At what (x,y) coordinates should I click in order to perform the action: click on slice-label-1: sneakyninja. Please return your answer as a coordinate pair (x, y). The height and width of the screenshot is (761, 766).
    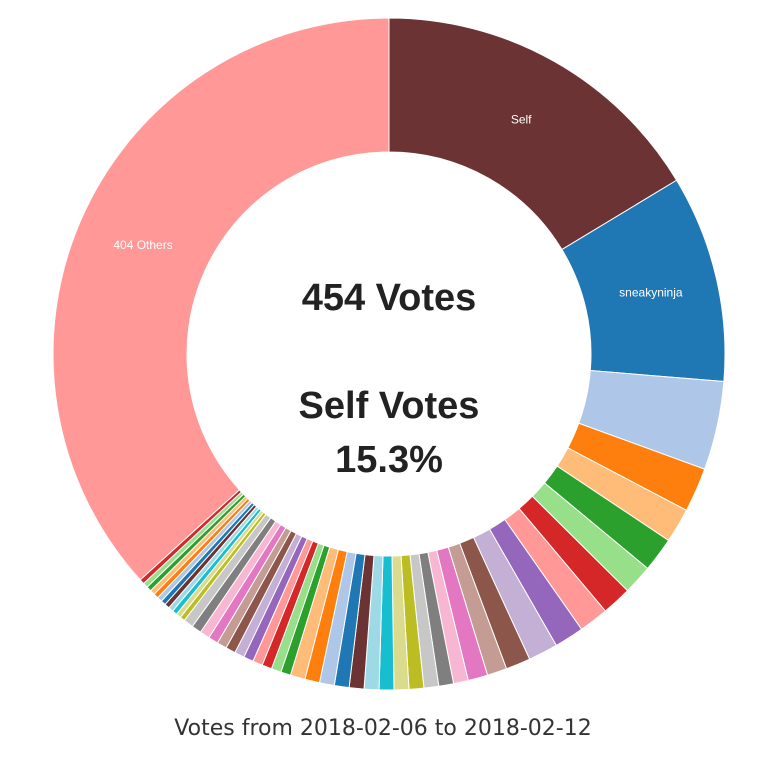
    Looking at the image, I should click on (651, 292).